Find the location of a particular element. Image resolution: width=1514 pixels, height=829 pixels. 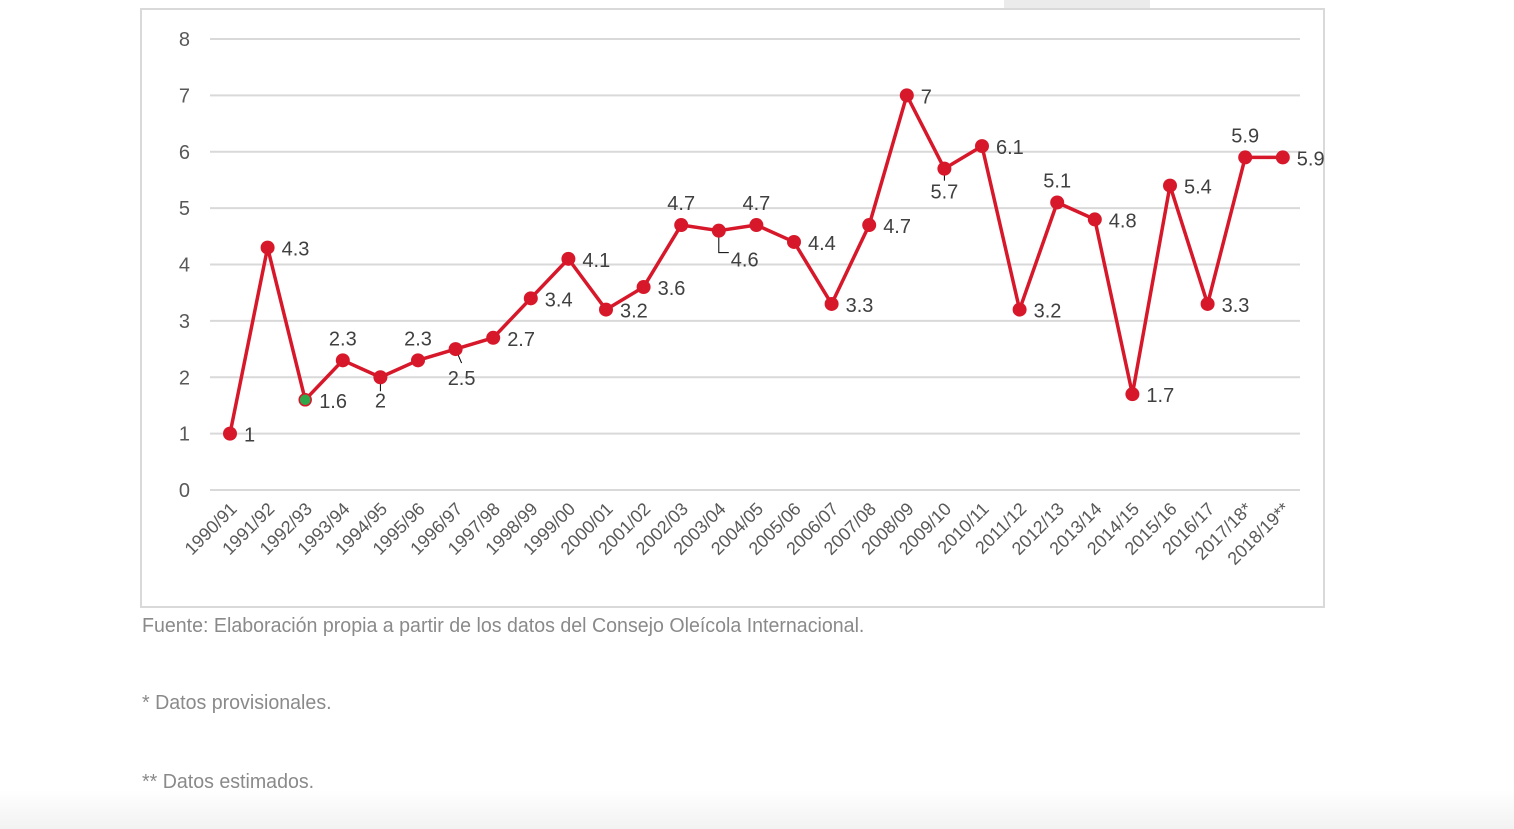

y-tick-label: 6 is located at coordinates (184, 153).